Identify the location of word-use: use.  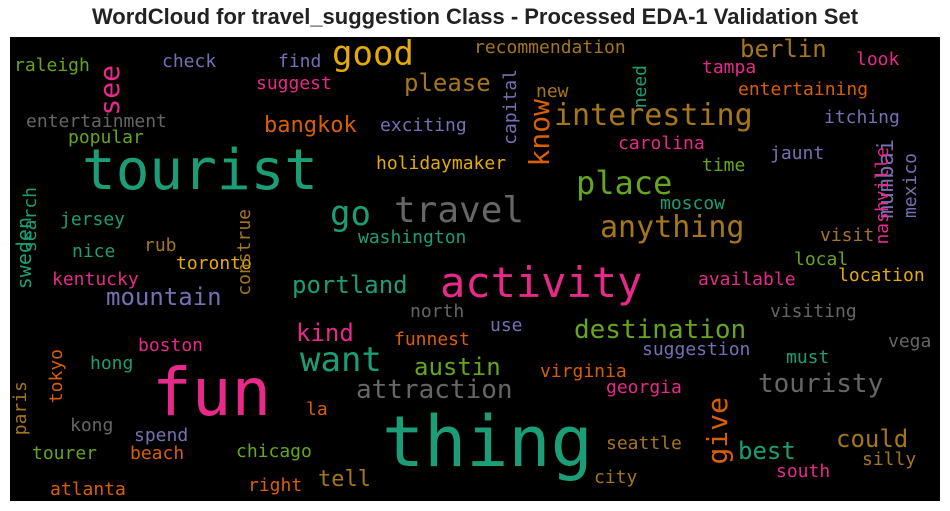
(506, 325).